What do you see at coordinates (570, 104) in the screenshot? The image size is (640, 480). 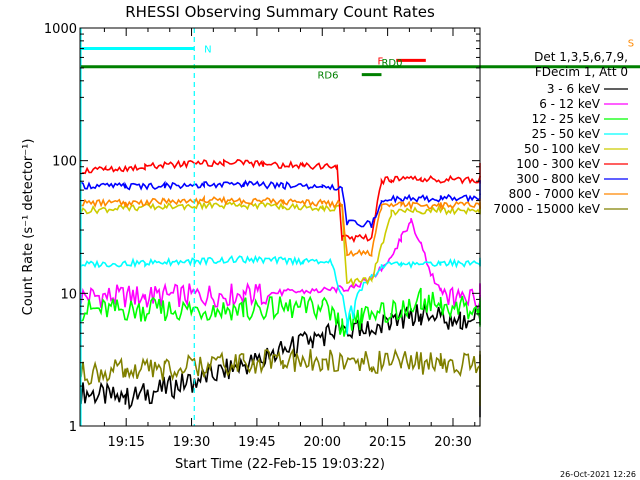 I see `legend-label-1: 6 - 12 keV` at bounding box center [570, 104].